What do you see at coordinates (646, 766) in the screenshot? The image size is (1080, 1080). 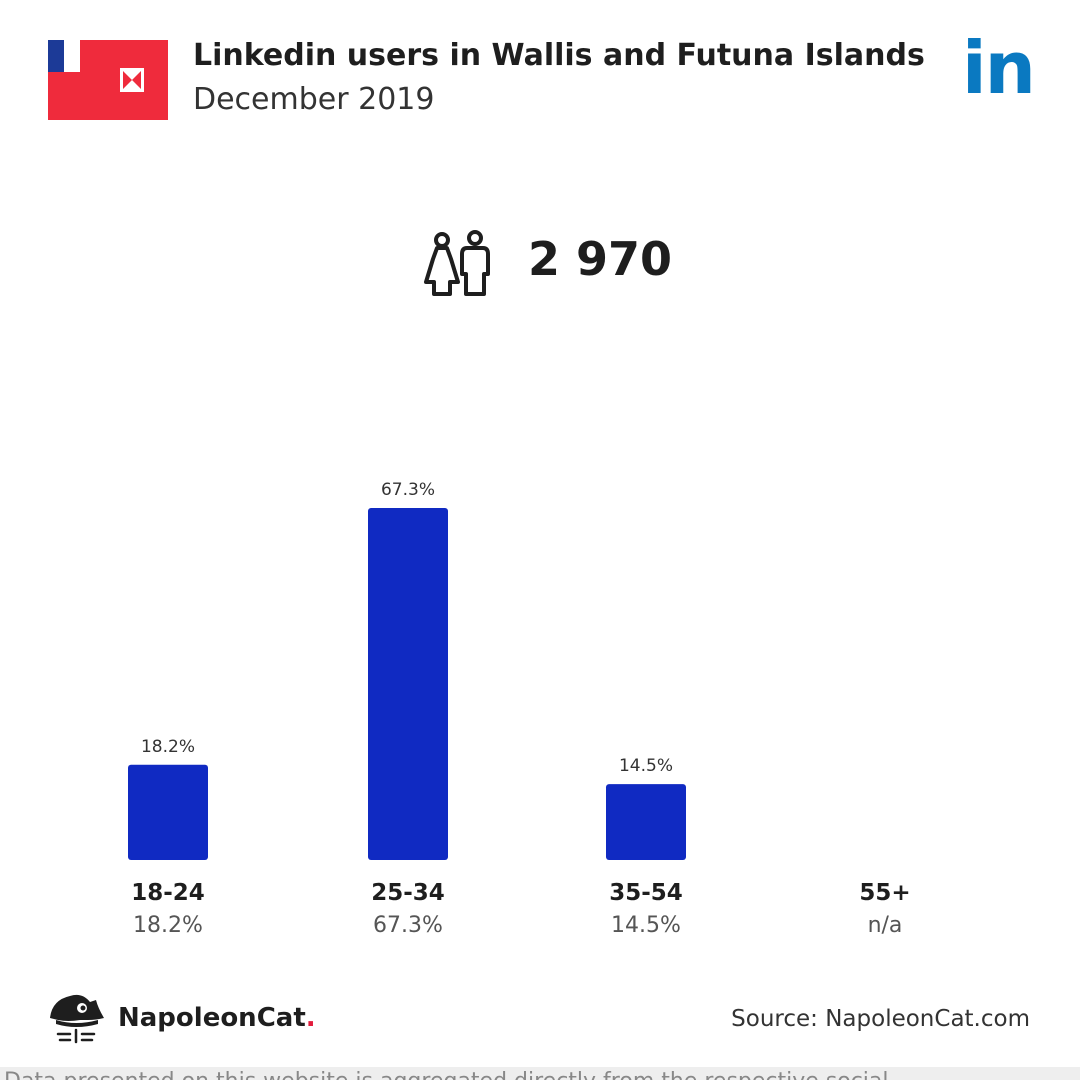 I see `bar-value-label-35-54: 14.5%` at bounding box center [646, 766].